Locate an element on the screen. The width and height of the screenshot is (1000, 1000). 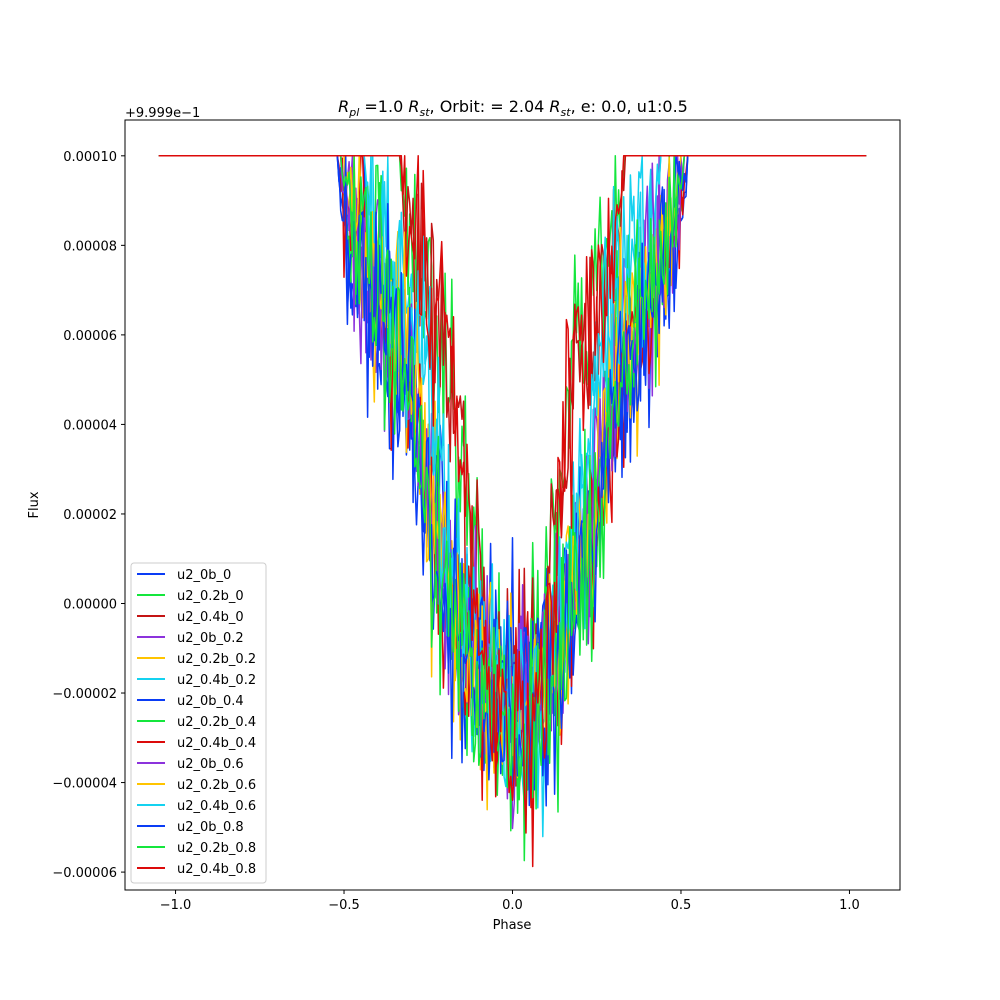
legend-label: u2_0b_0 is located at coordinates (204, 575).